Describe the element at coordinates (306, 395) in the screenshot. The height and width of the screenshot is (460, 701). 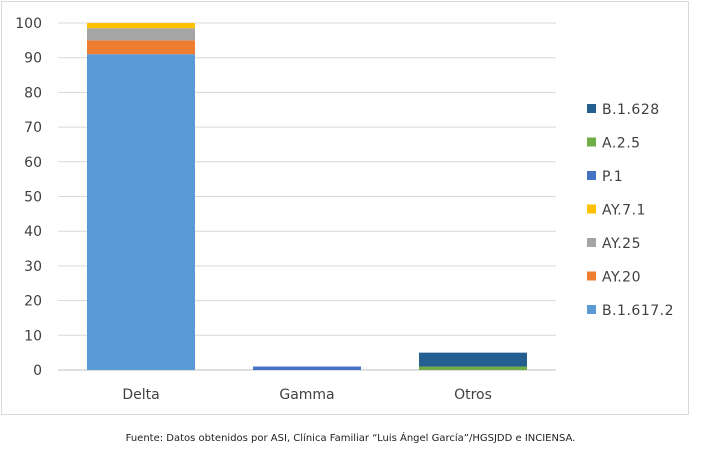
I see `x-category-label: Gamma` at that location.